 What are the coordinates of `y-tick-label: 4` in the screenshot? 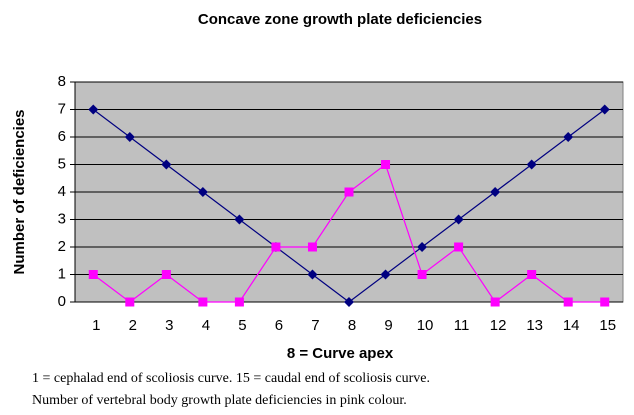 It's located at (62, 191).